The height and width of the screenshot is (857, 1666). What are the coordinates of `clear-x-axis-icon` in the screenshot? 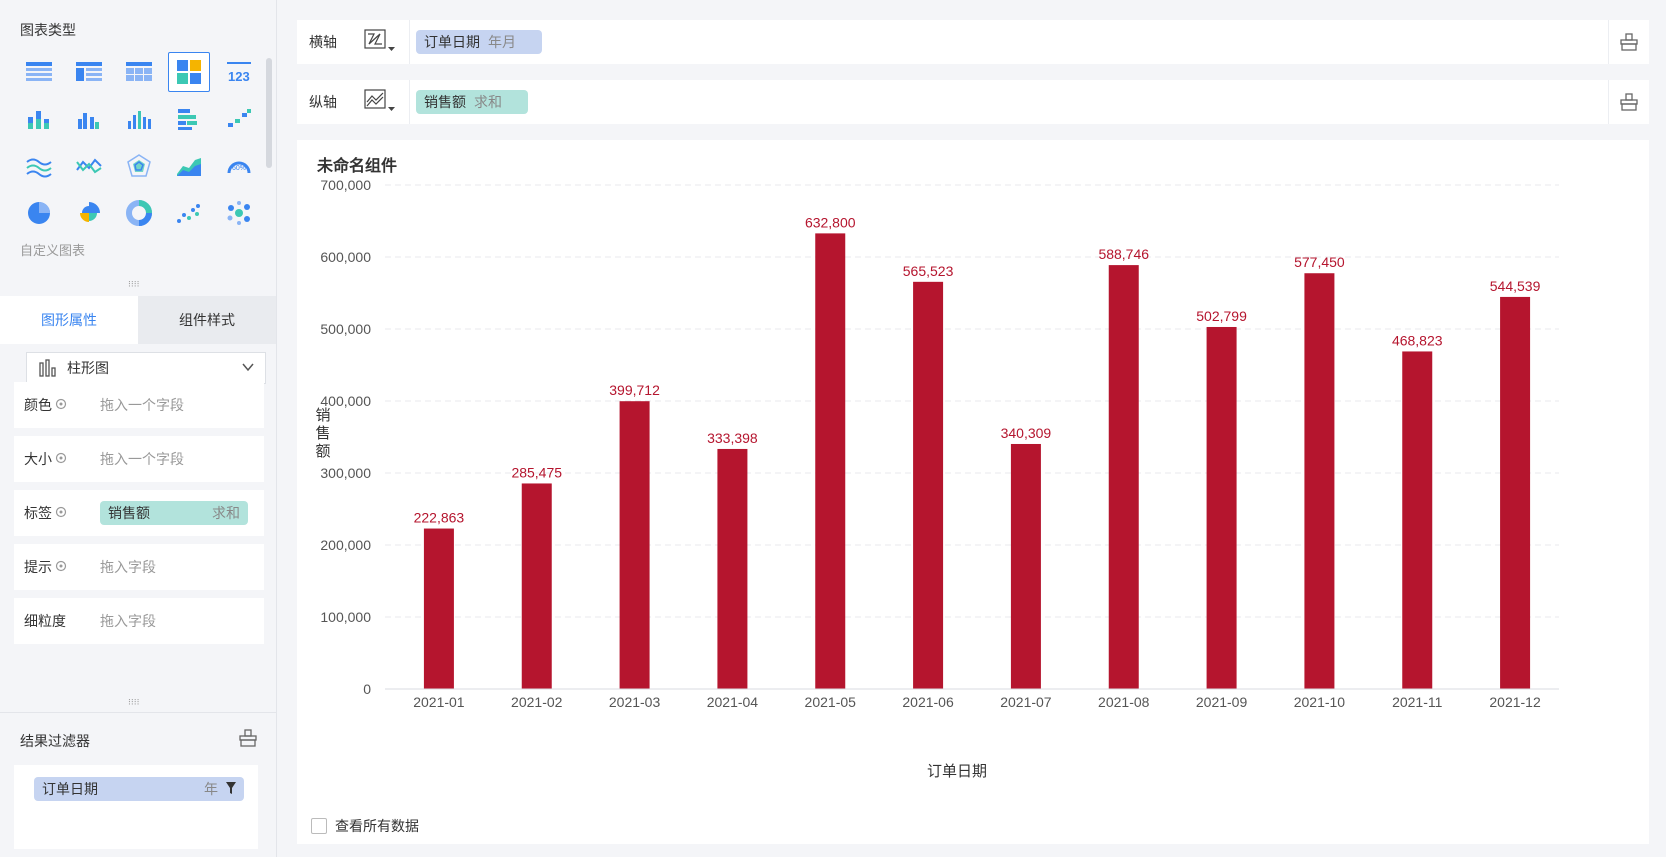 It's located at (1628, 42).